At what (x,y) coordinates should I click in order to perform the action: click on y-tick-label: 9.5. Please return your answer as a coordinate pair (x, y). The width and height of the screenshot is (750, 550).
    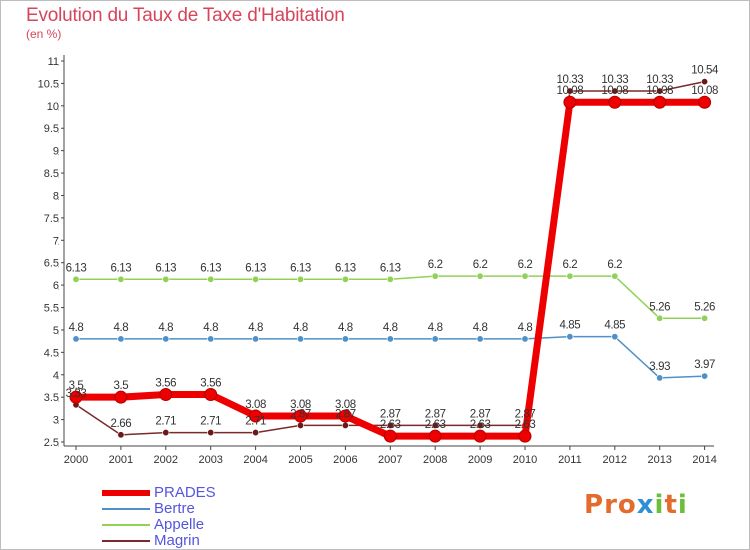
    Looking at the image, I should click on (51, 129).